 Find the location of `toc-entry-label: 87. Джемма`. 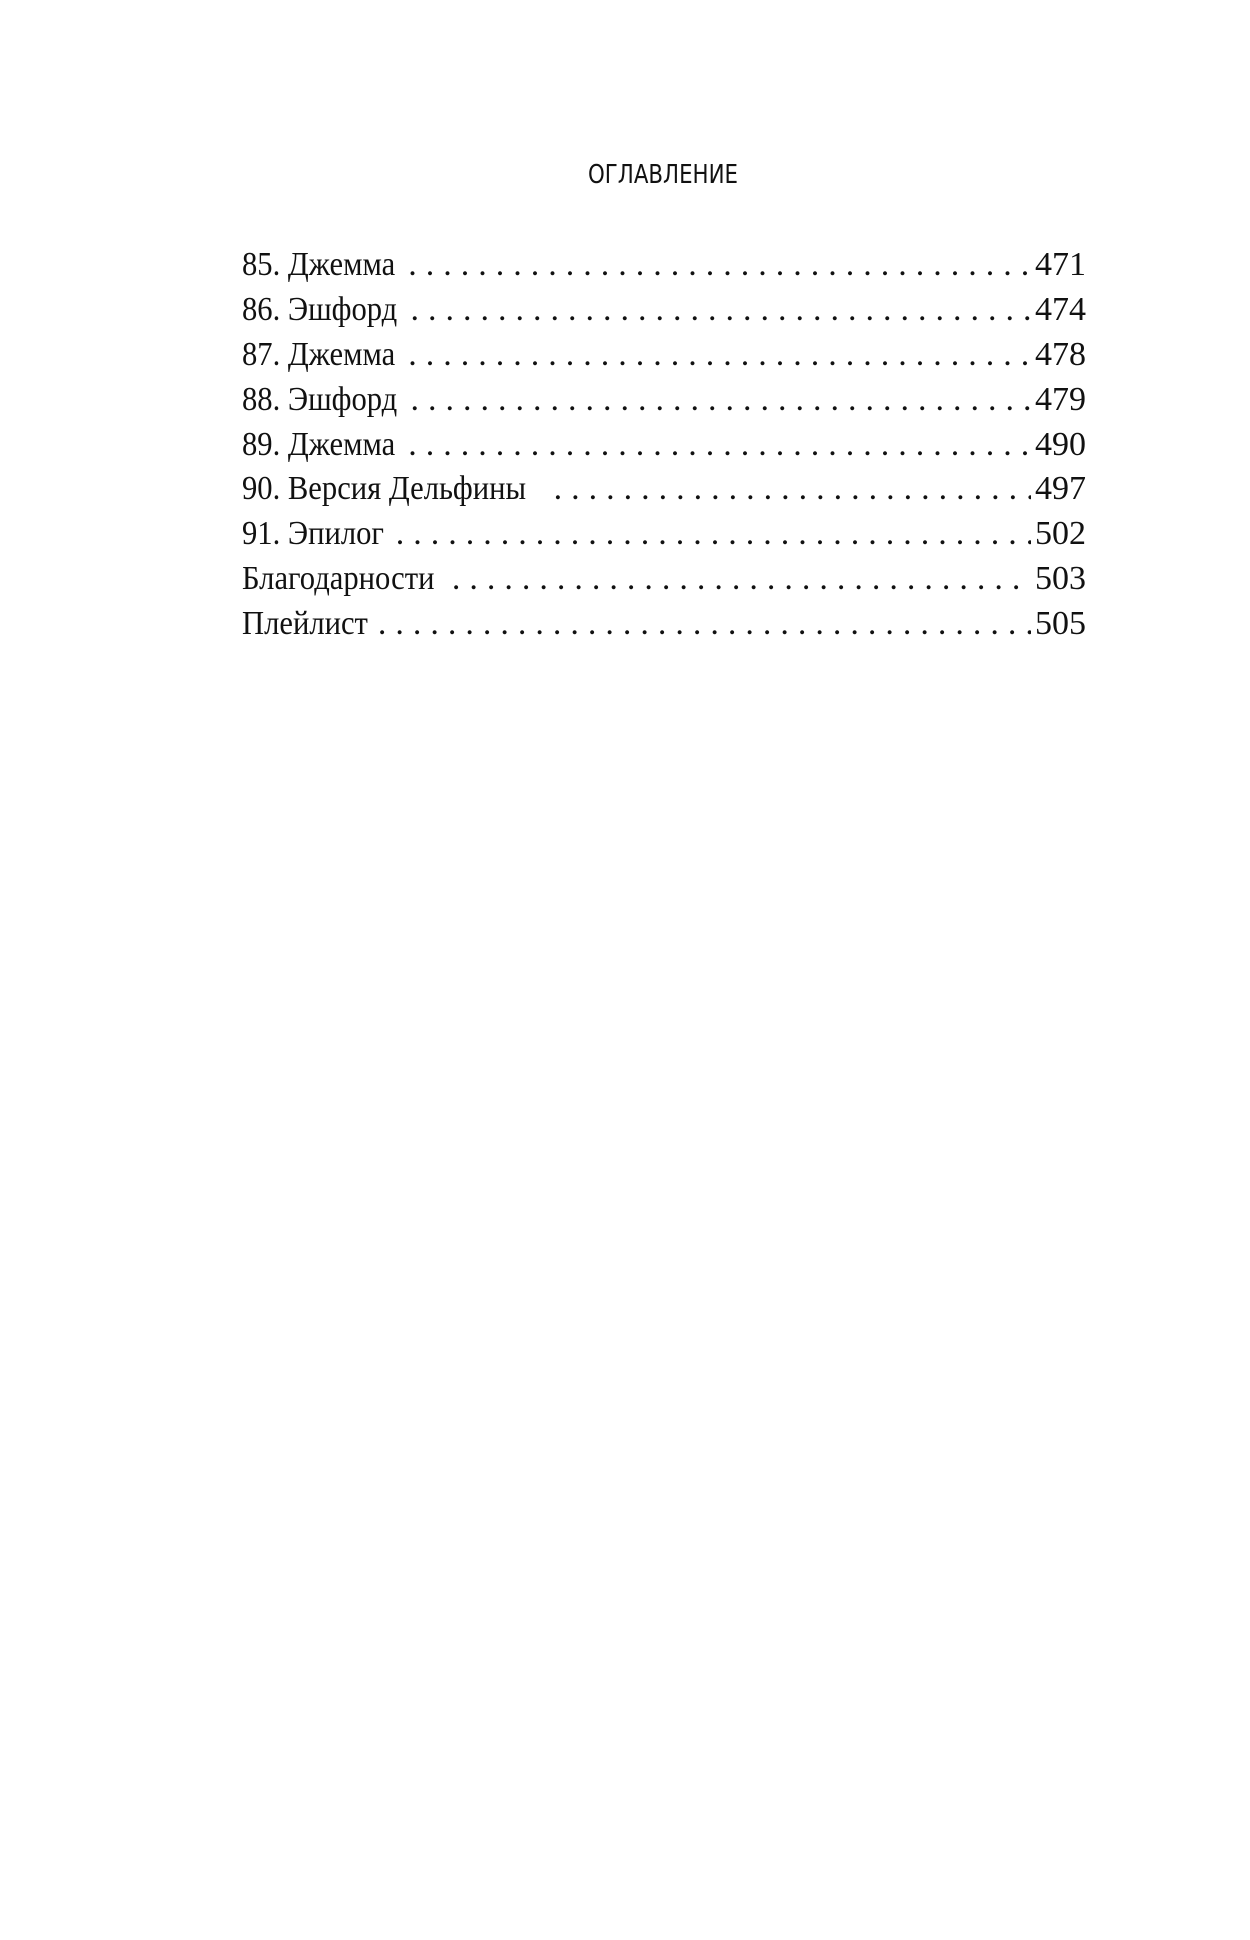

toc-entry-label: 87. Джемма is located at coordinates (319, 354).